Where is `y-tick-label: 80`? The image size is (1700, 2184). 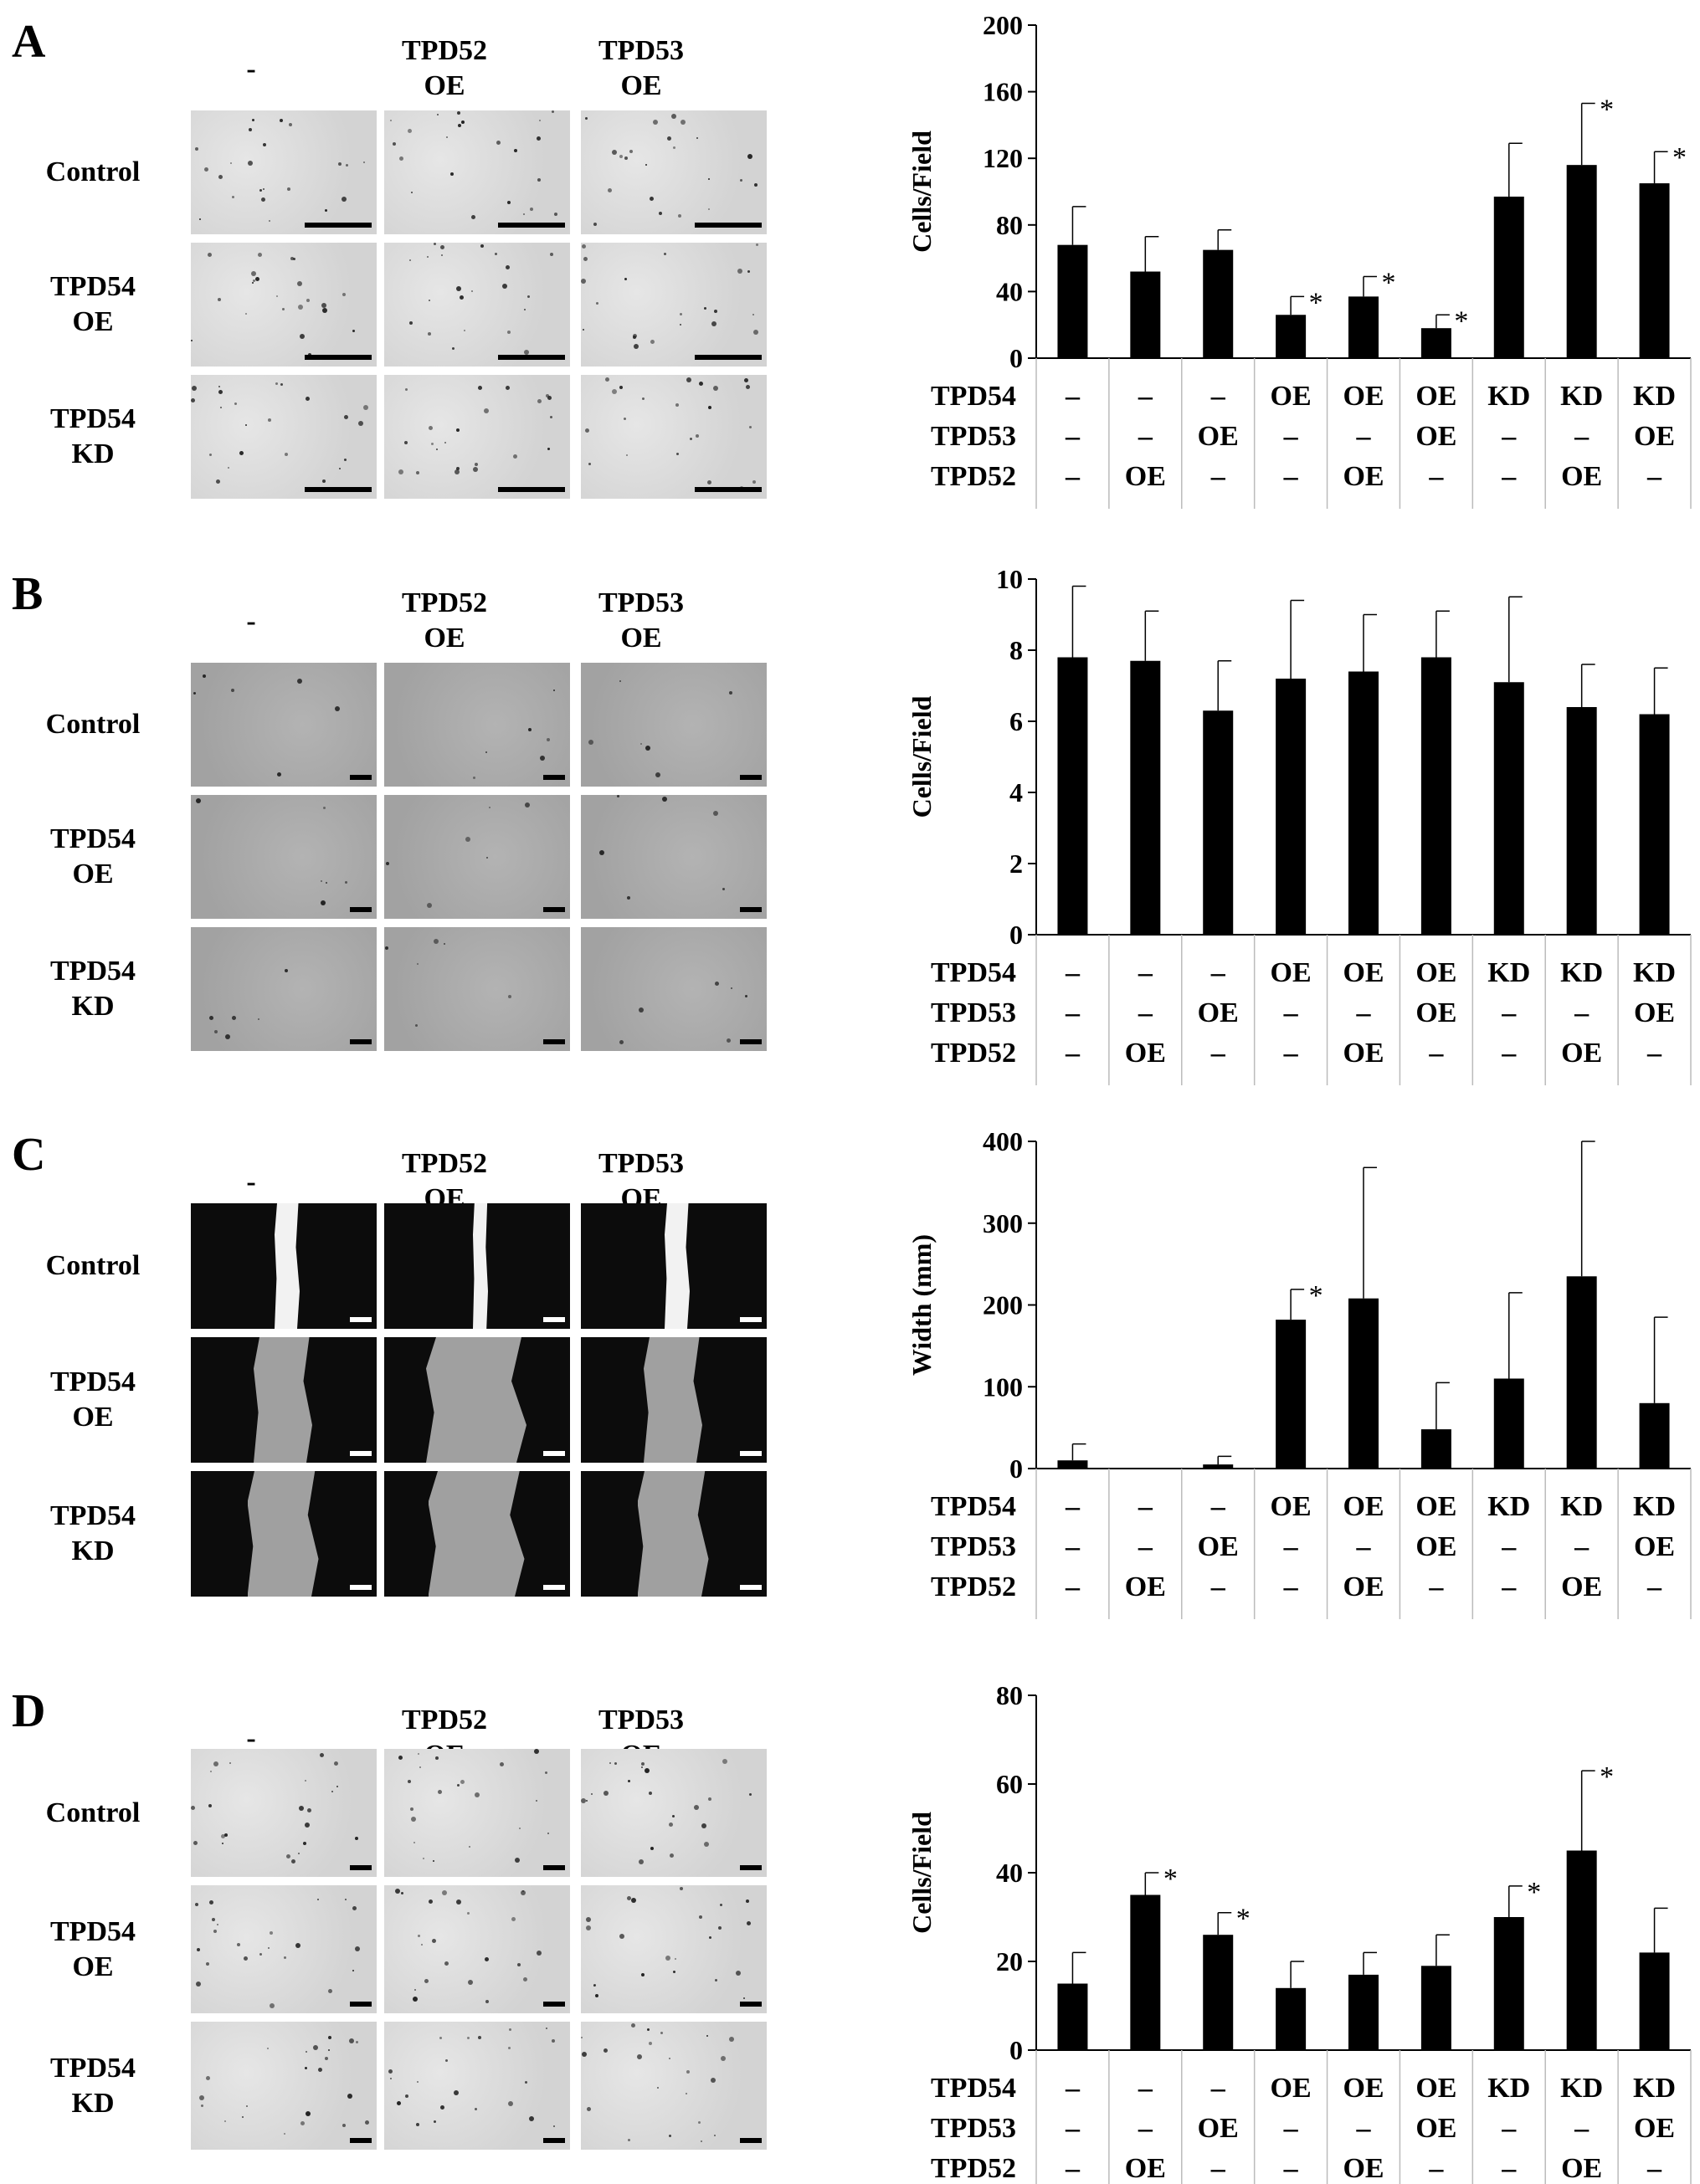 y-tick-label: 80 is located at coordinates (1009, 1695).